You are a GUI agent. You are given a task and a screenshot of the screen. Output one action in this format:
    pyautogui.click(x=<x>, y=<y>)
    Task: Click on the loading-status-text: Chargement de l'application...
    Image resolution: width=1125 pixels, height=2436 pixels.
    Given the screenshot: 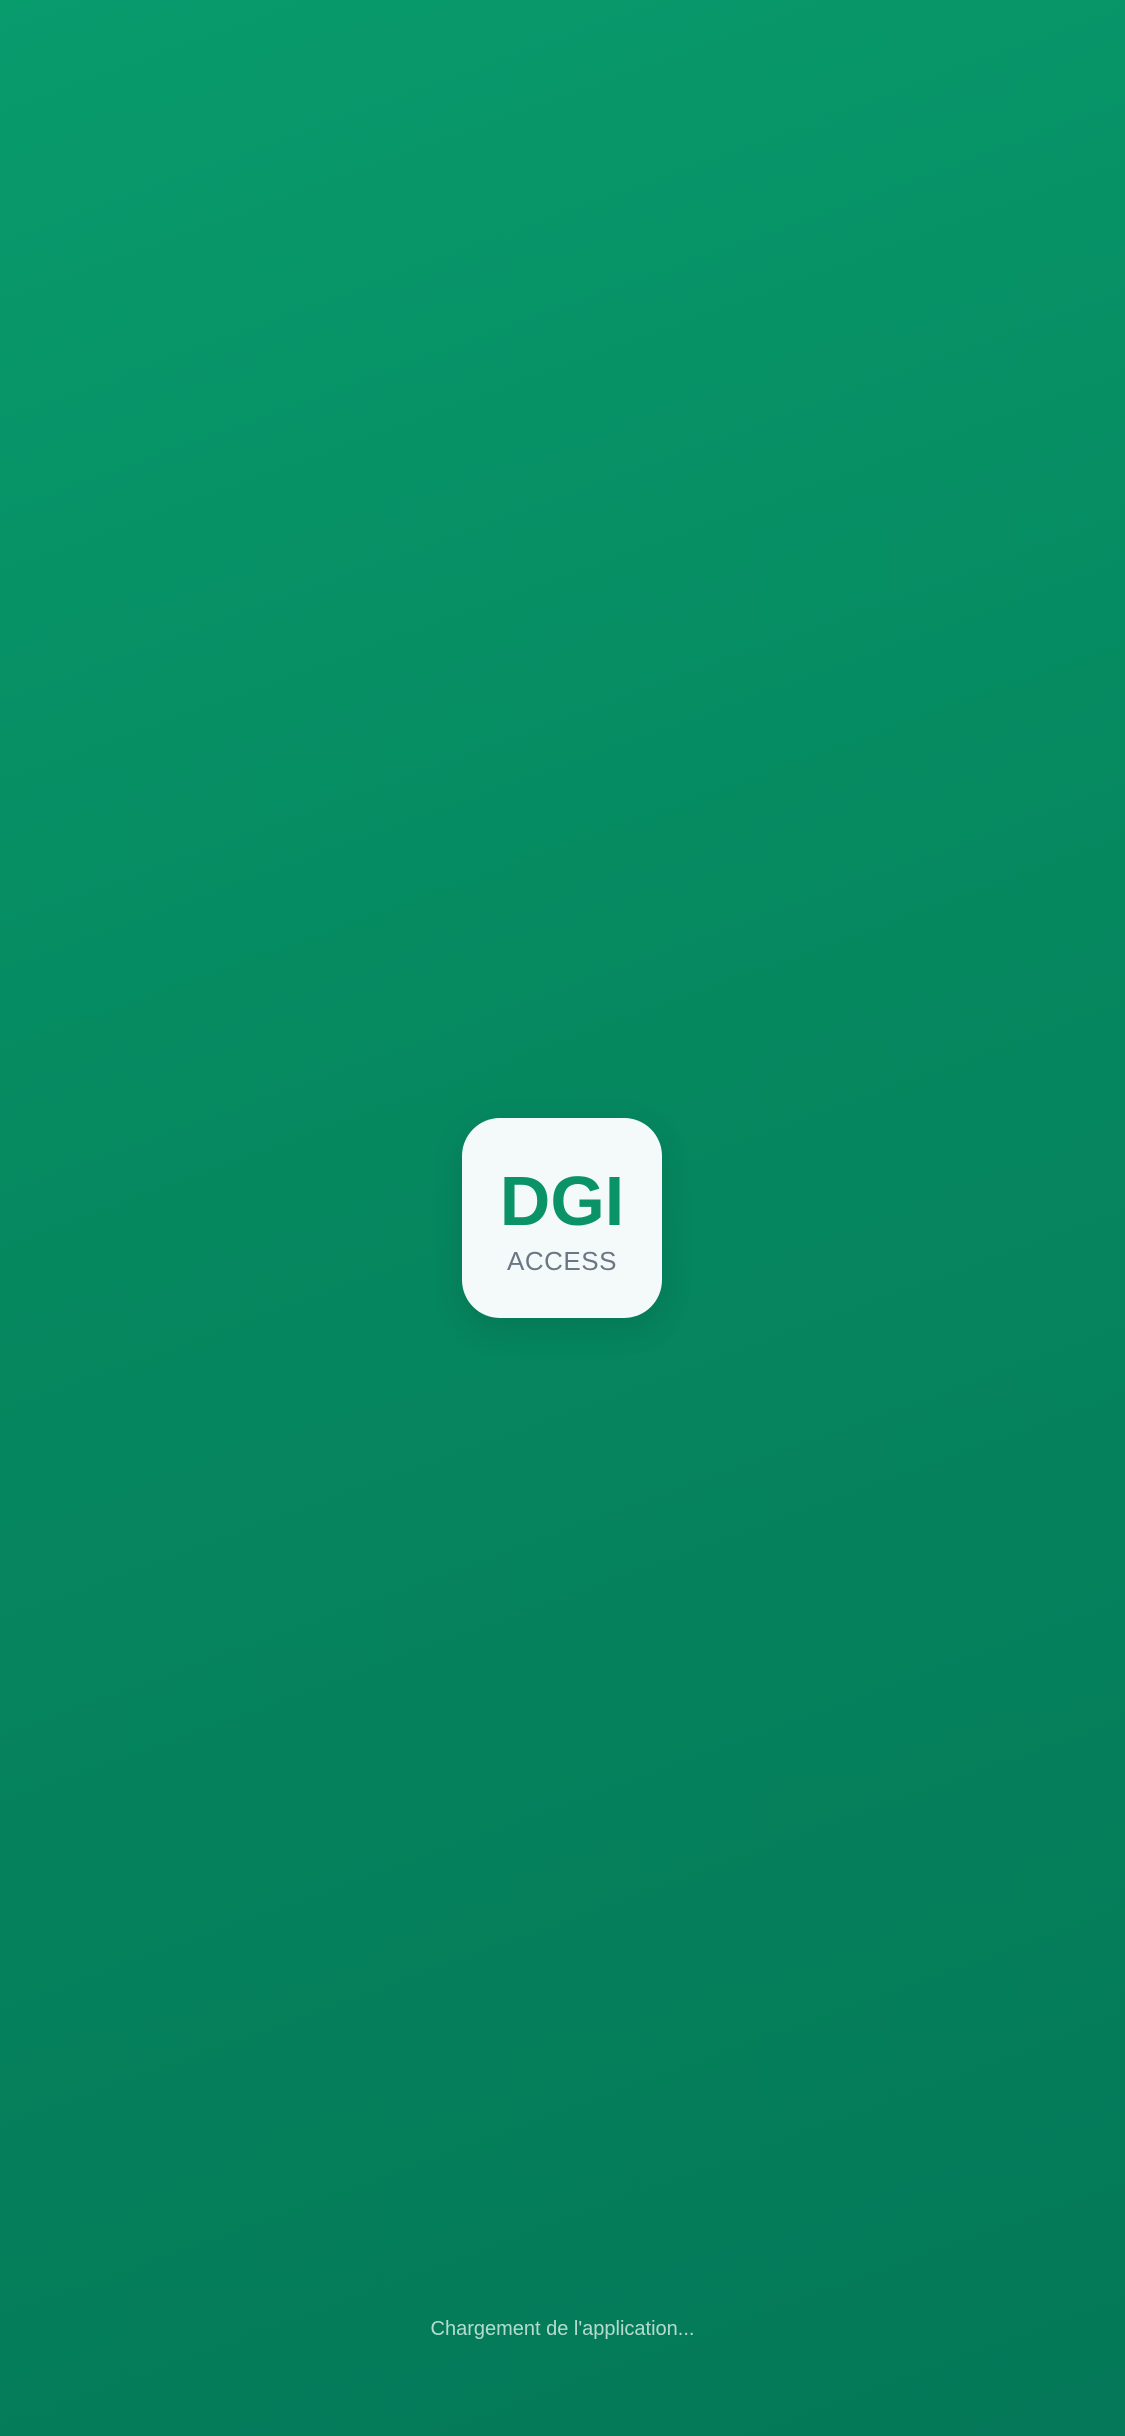 What is the action you would take?
    pyautogui.click(x=562, y=2329)
    